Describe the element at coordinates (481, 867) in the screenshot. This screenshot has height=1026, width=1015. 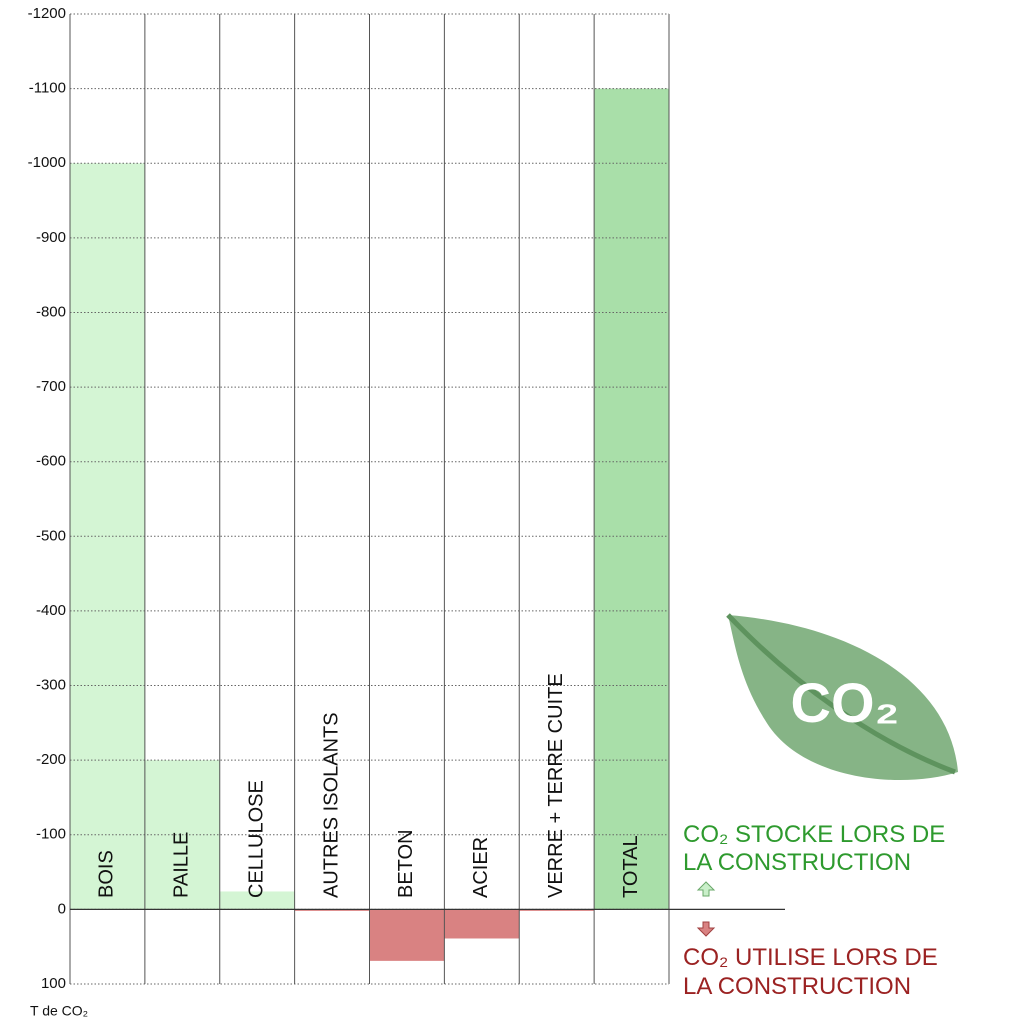
I see `x-tick-label: ACIER` at that location.